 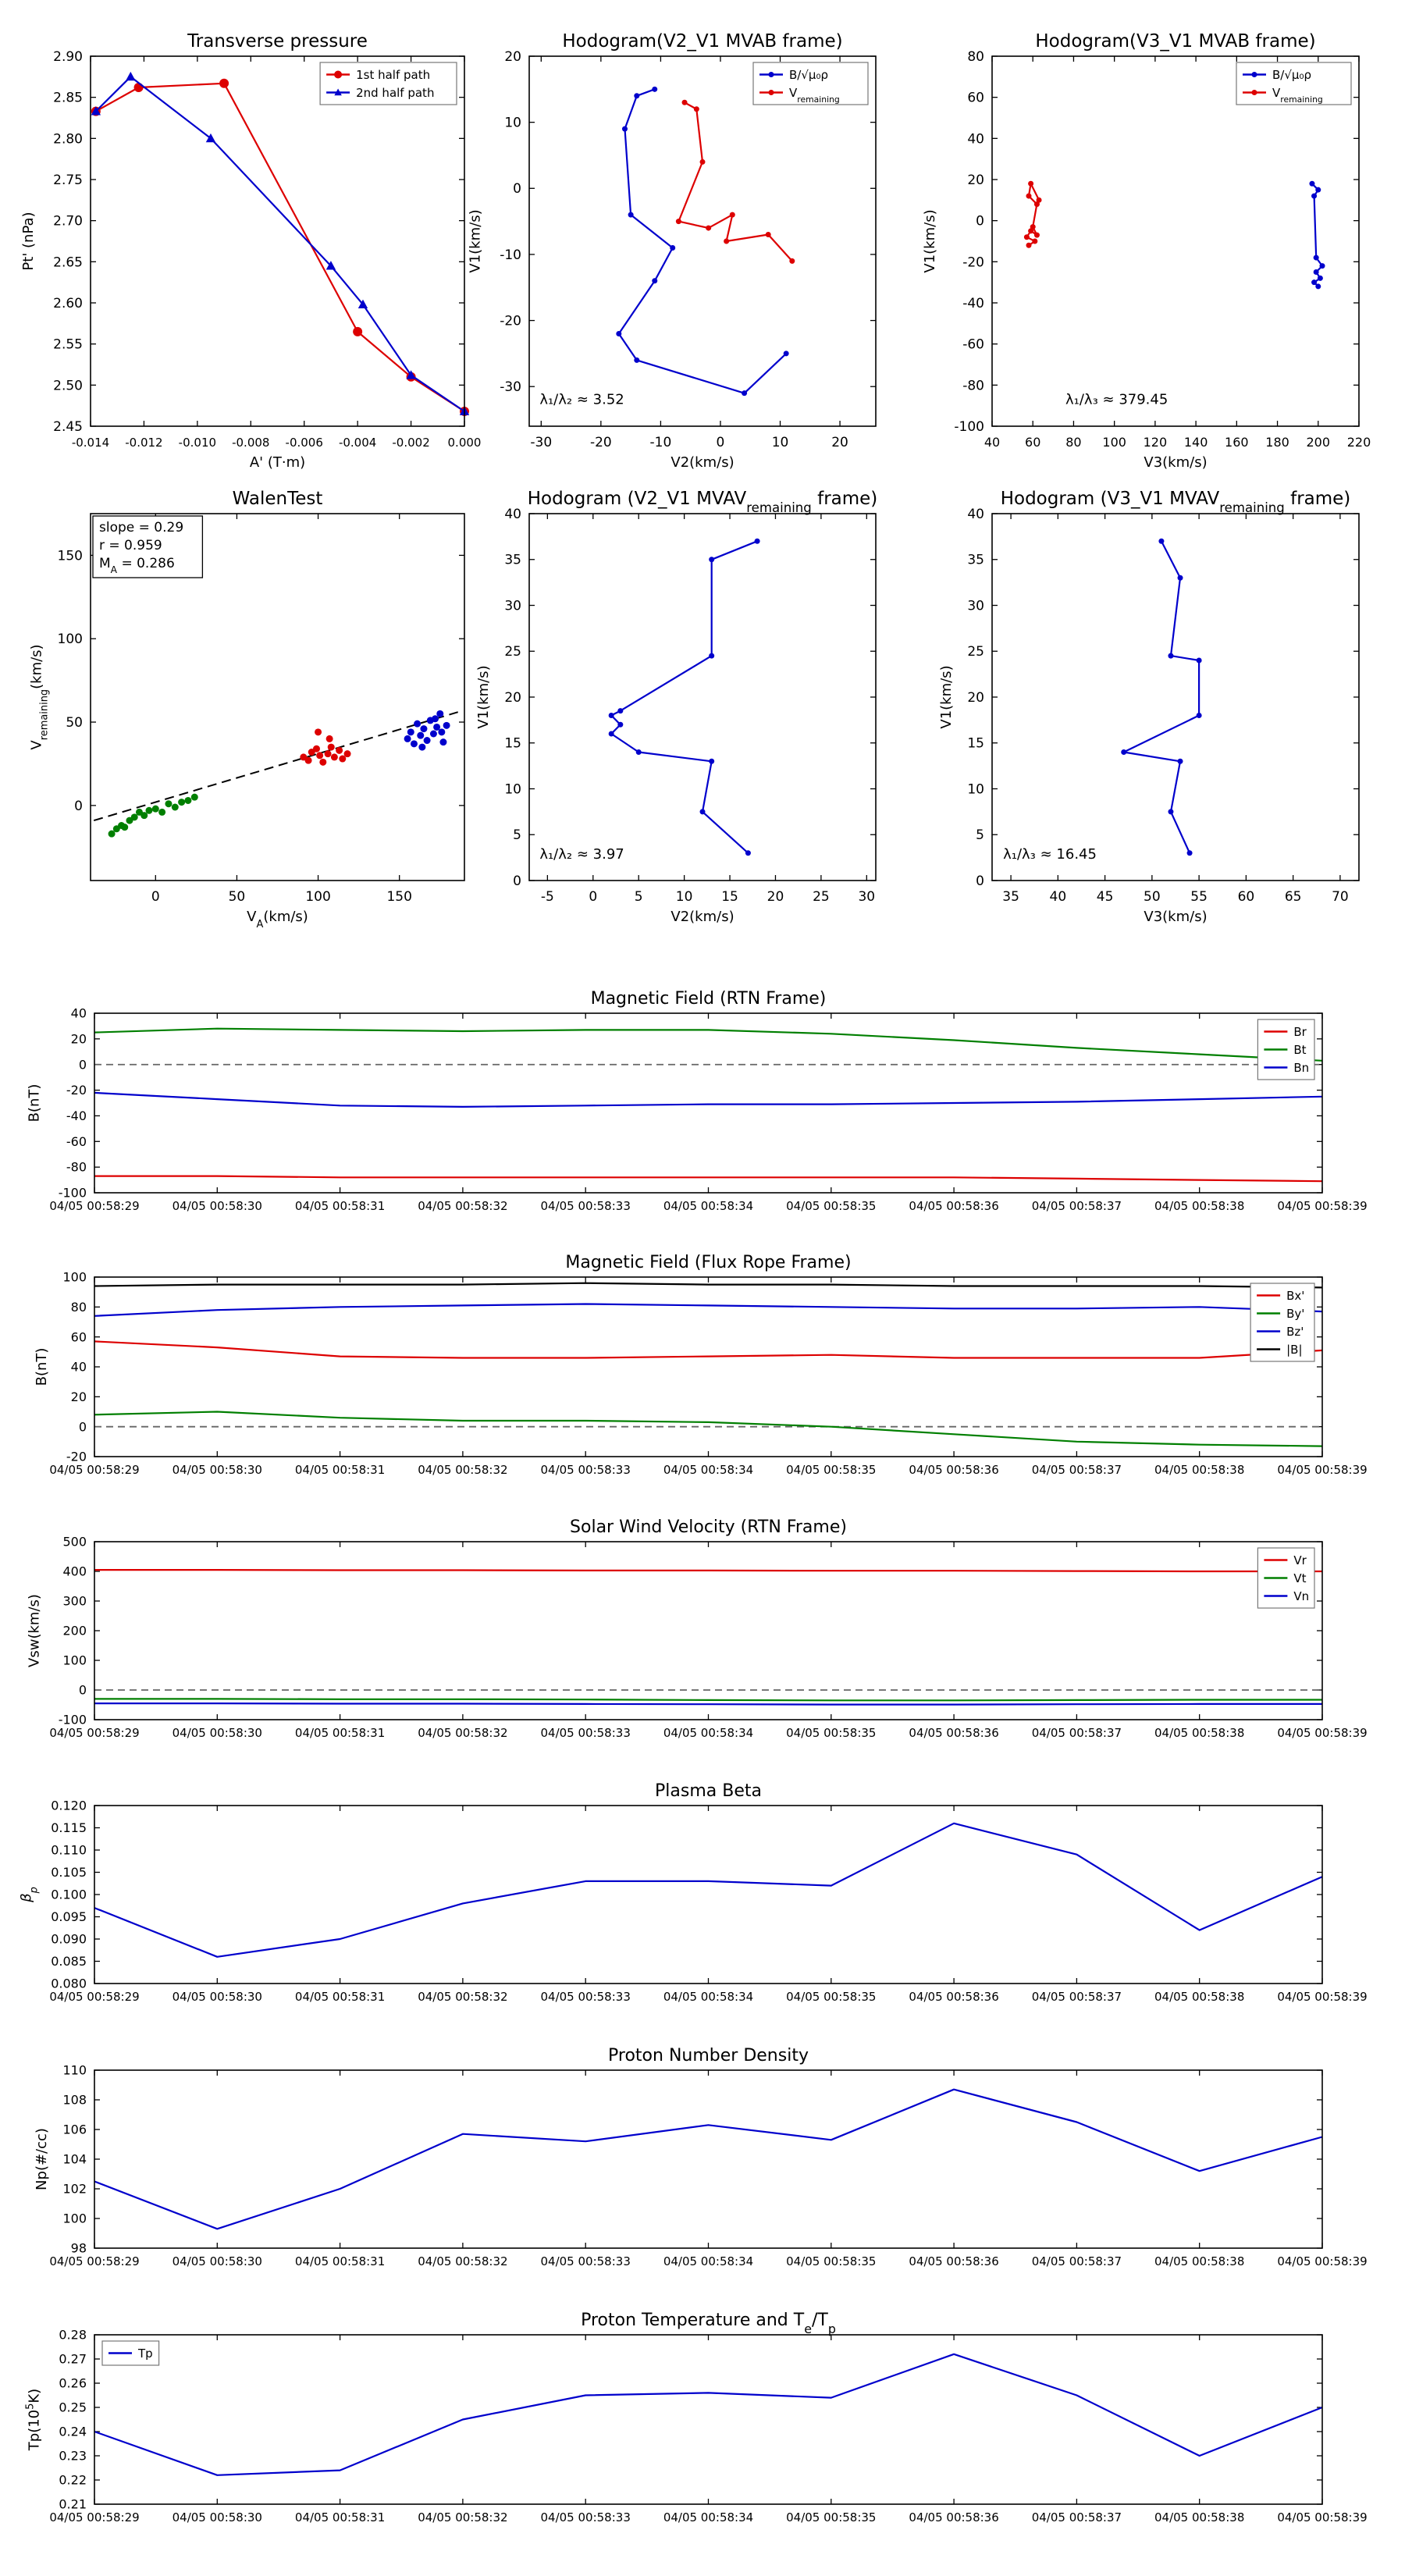 What do you see at coordinates (708, 1262) in the screenshot?
I see `svg-text:Magnetic Field (Flux Rope Fram: Magnetic Field (Flux Rope Frame)` at bounding box center [708, 1262].